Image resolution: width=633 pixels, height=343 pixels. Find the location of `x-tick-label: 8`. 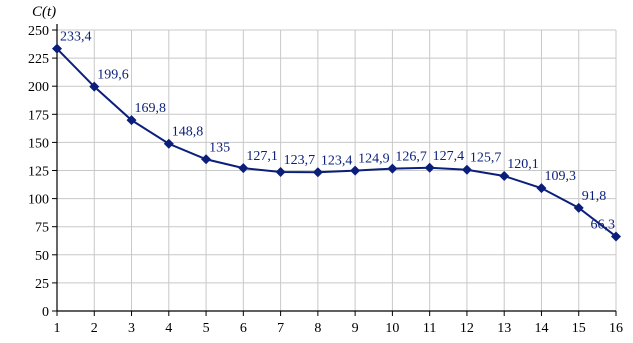

x-tick-label: 8 is located at coordinates (317, 328).